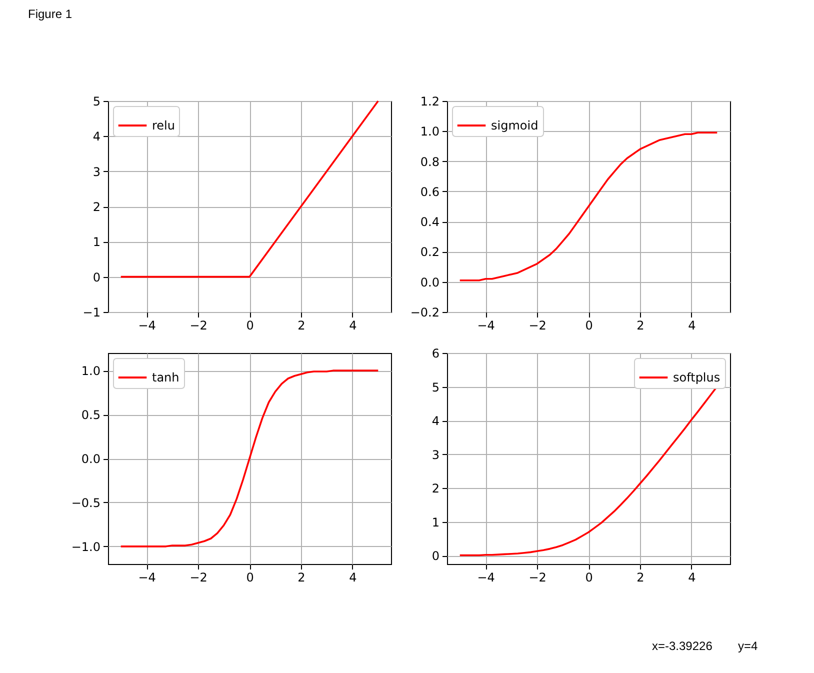  Describe the element at coordinates (436, 353) in the screenshot. I see `y-tick-label: 6` at that location.